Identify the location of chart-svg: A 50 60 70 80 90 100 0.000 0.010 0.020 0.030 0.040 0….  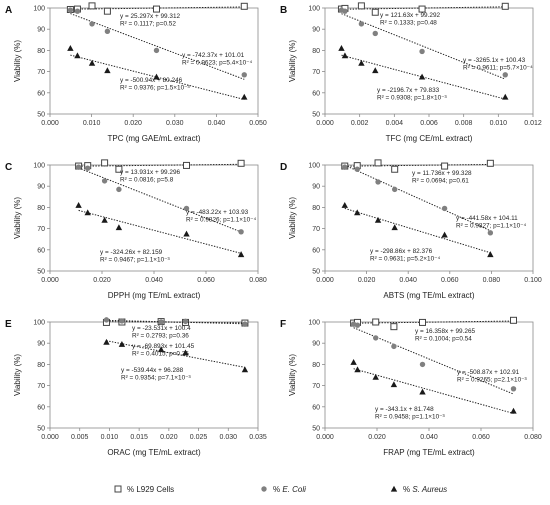
(136, 72).